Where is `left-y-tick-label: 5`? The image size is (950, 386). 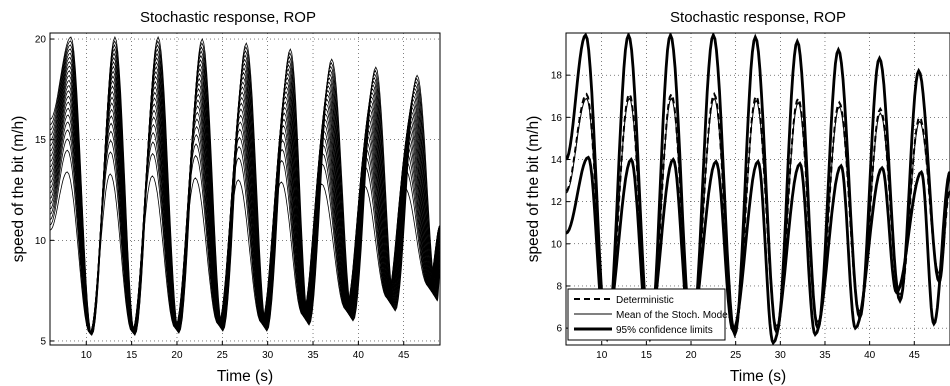 left-y-tick-label: 5 is located at coordinates (43, 341).